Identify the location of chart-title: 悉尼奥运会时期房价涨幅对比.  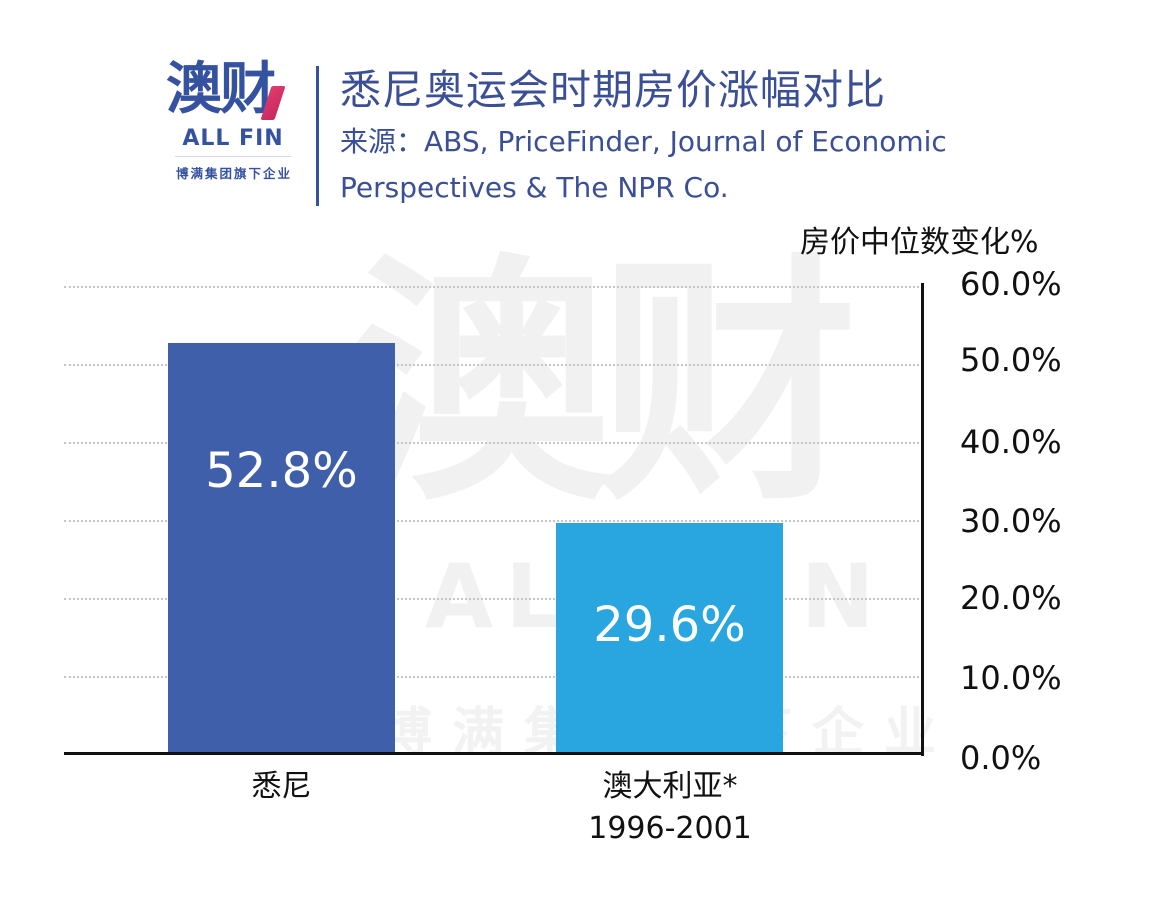
(613, 90).